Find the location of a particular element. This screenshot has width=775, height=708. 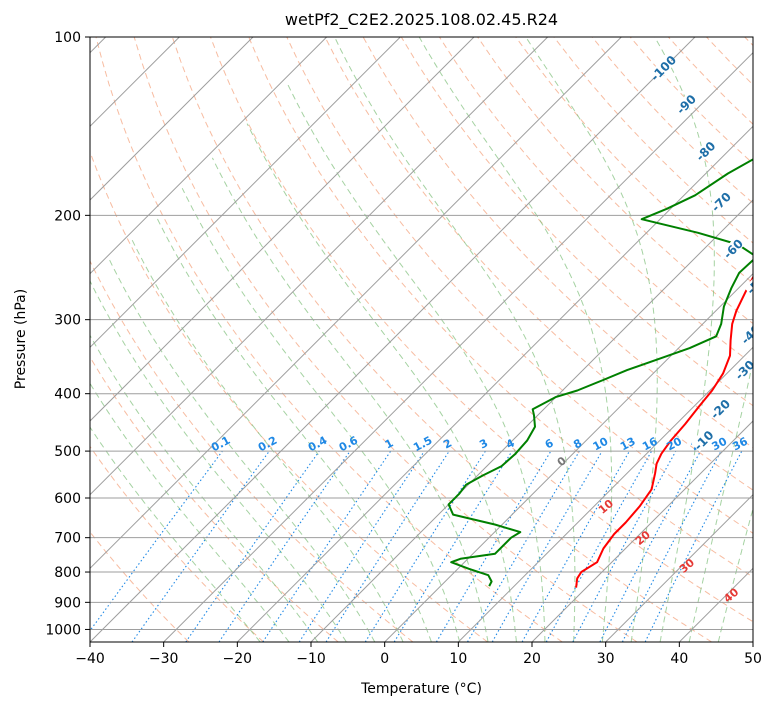

chart-title: wetPf2_C2E2.2025.108.02.45.R24 is located at coordinates (421, 20).